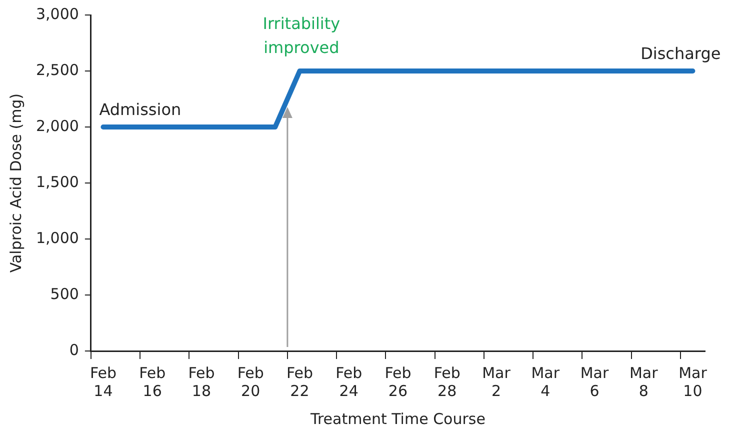 Image resolution: width=729 pixels, height=433 pixels. I want to click on x-axis-title: Treatment Time Course, so click(397, 419).